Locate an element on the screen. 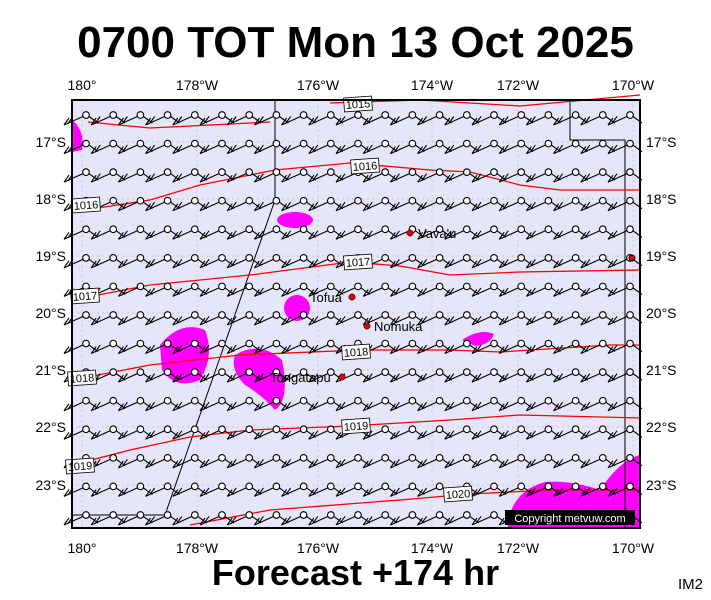 The image size is (711, 600). latitude-label-left: 22°S is located at coordinates (50, 427).